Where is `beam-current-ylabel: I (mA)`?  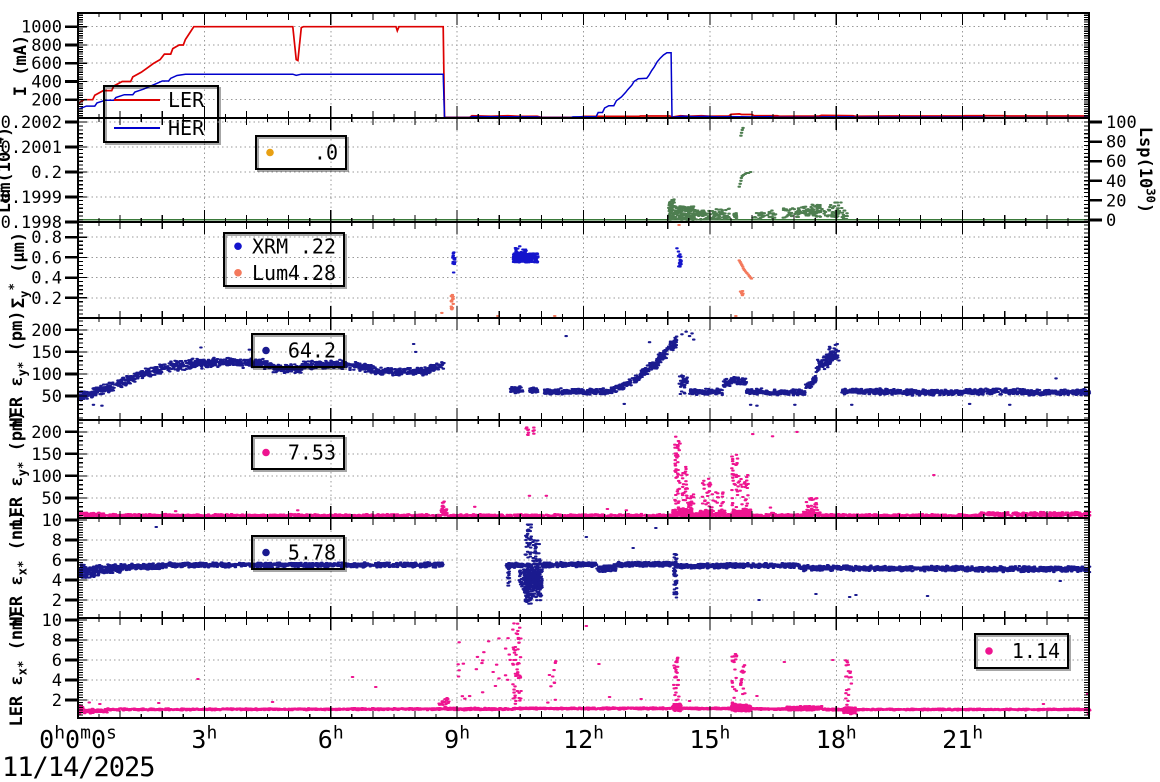
beam-current-ylabel: I (mA) is located at coordinates (21, 65).